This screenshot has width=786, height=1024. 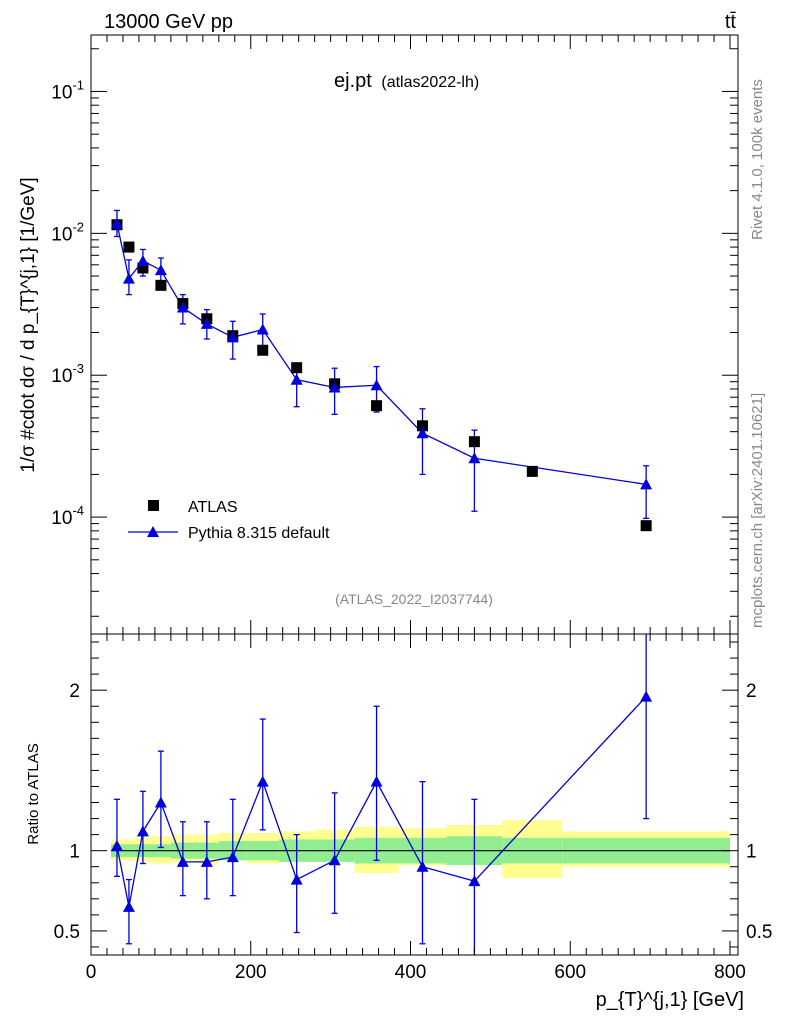 I want to click on x-tick-label: 200, so click(x=251, y=972).